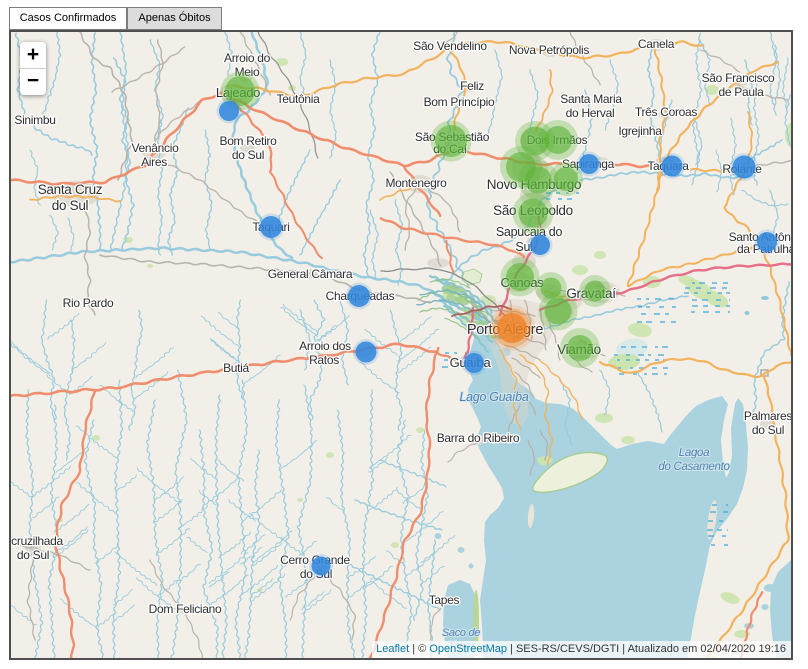 The width and height of the screenshot is (808, 669). Describe the element at coordinates (694, 467) in the screenshot. I see `svg-text: do Casamento` at that location.